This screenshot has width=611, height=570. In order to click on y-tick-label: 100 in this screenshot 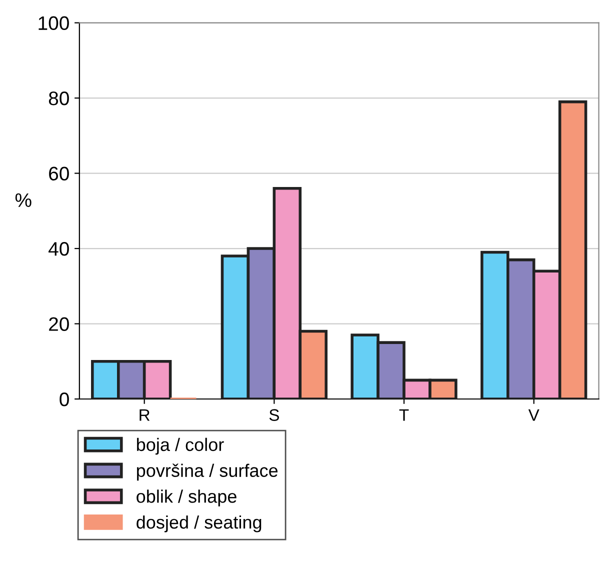, I will do `click(53, 23)`.